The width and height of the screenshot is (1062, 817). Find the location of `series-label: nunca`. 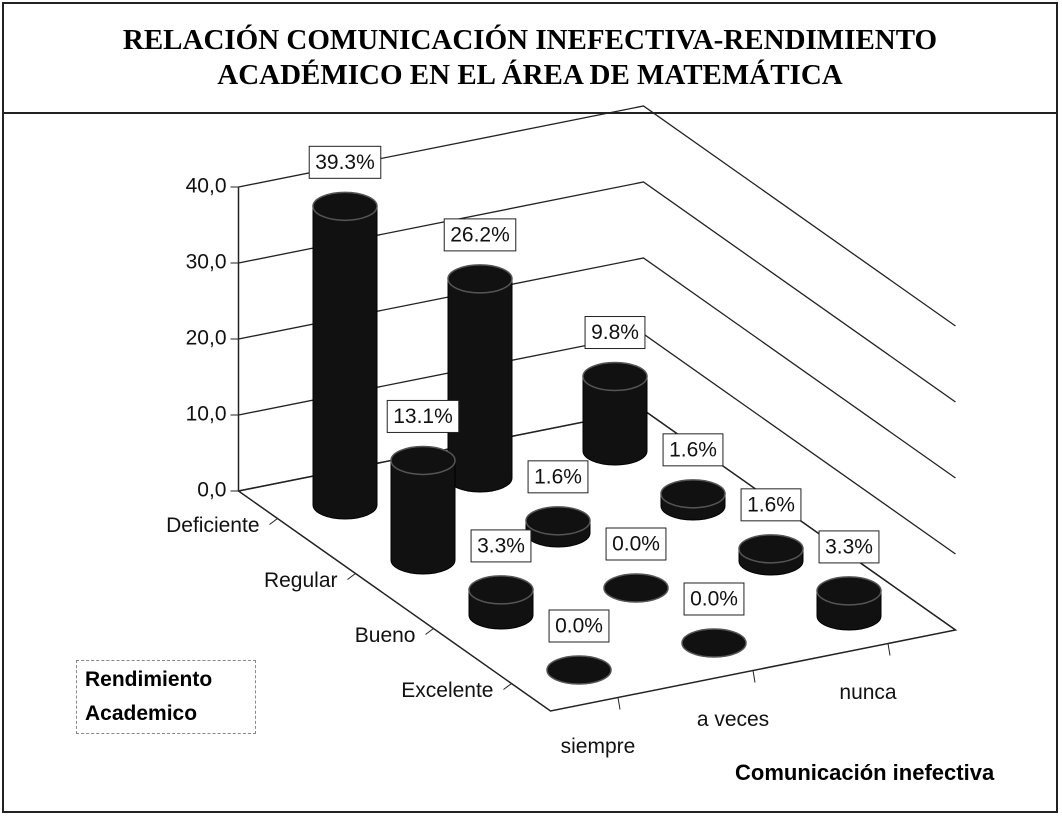

series-label: nunca is located at coordinates (868, 692).